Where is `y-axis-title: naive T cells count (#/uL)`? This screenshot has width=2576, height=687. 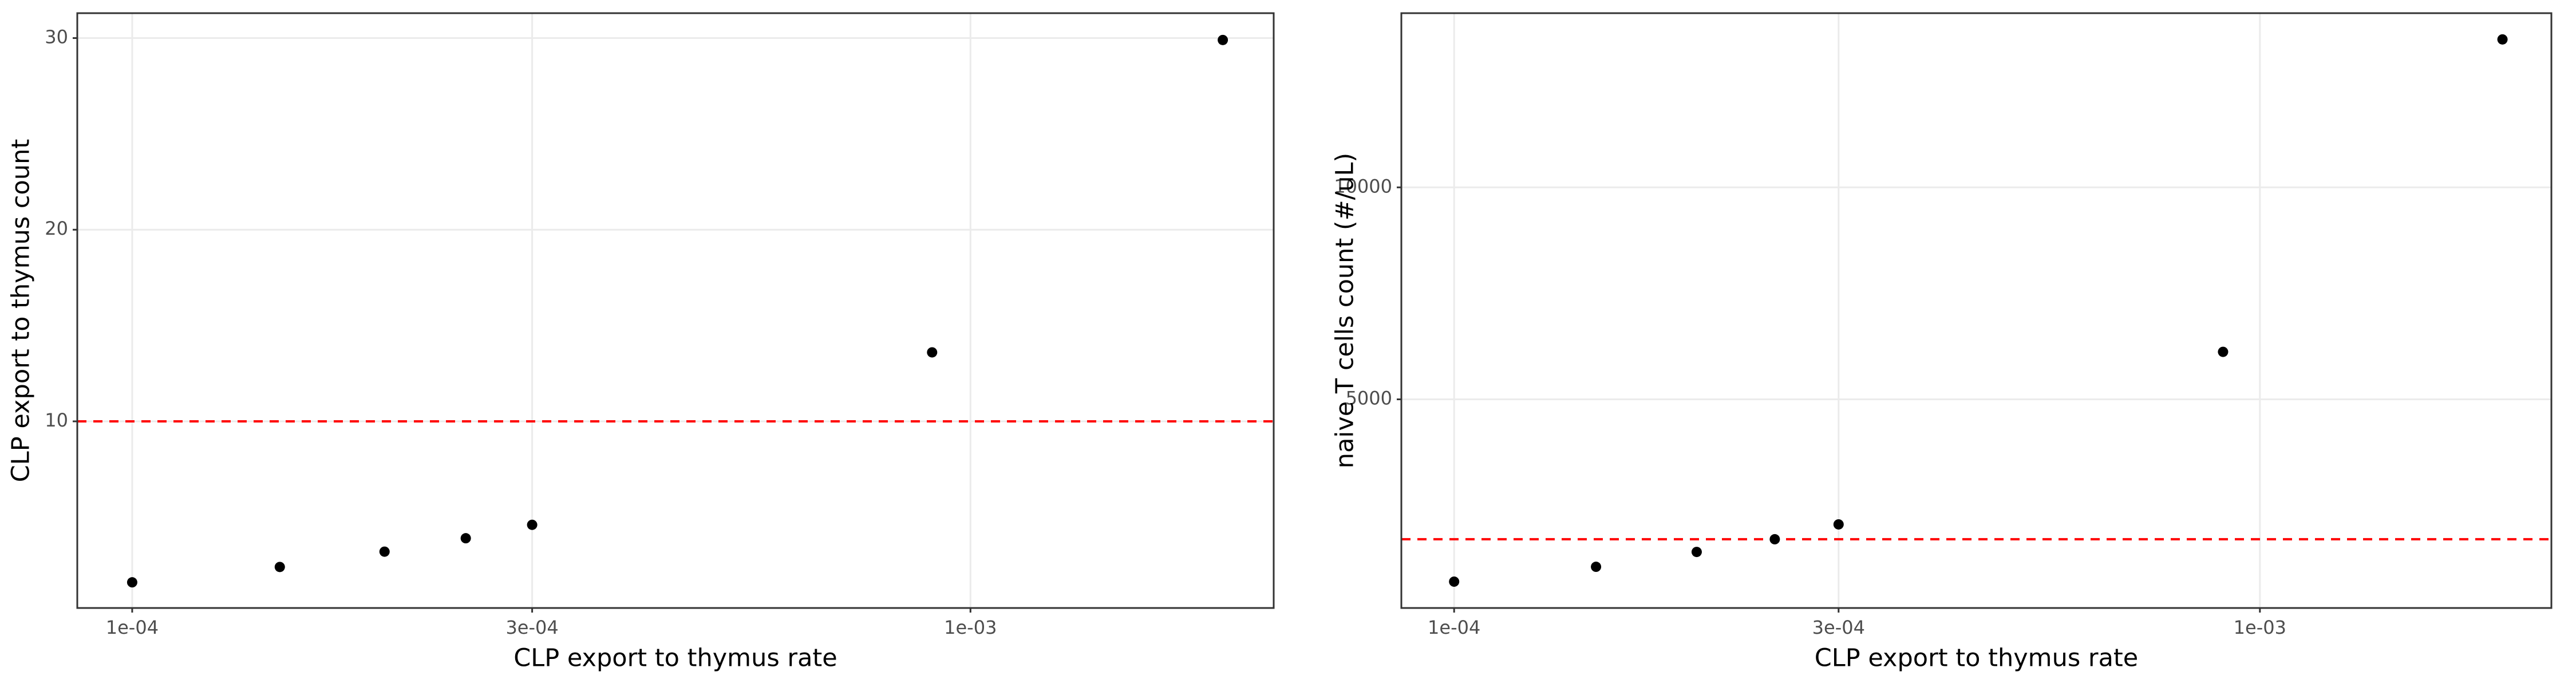 y-axis-title: naive T cells count (#/uL) is located at coordinates (1345, 311).